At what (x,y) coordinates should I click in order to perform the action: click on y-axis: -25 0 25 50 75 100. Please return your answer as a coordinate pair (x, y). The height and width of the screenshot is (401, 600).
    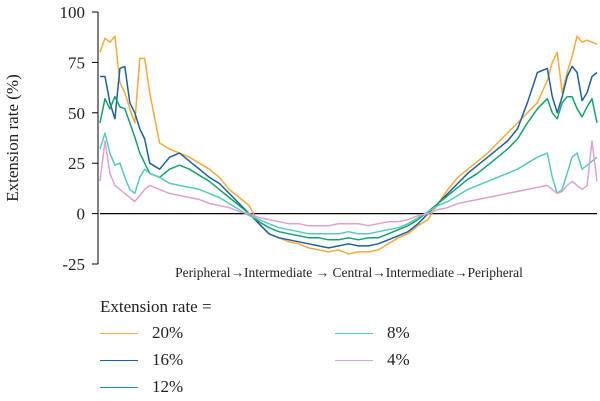
    Looking at the image, I should click on (79, 138).